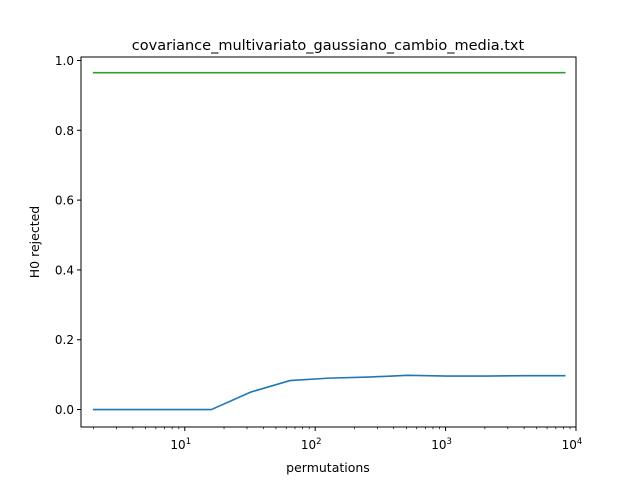 Image resolution: width=640 pixels, height=480 pixels. Describe the element at coordinates (64, 201) in the screenshot. I see `y-tick-label: 0.6` at that location.